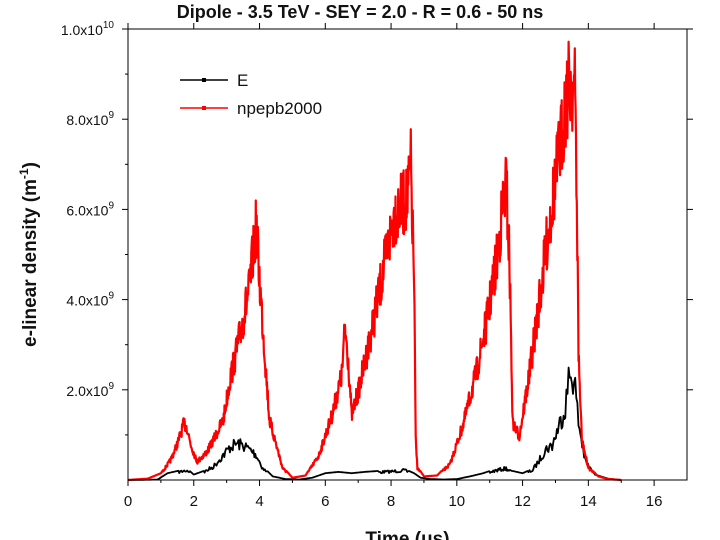 This screenshot has width=720, height=540. I want to click on y-tick-label: 6.0x10⁹, so click(90, 209).